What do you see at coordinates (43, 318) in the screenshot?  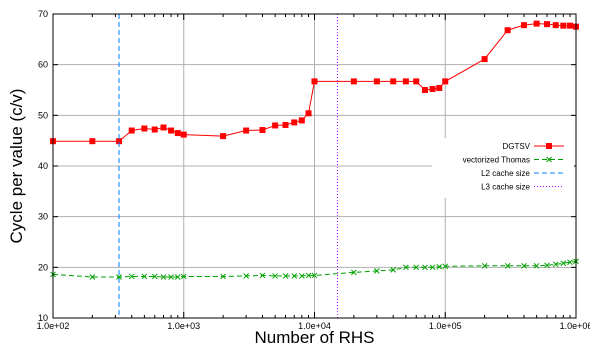 I see `y-tick-label: 10` at bounding box center [43, 318].